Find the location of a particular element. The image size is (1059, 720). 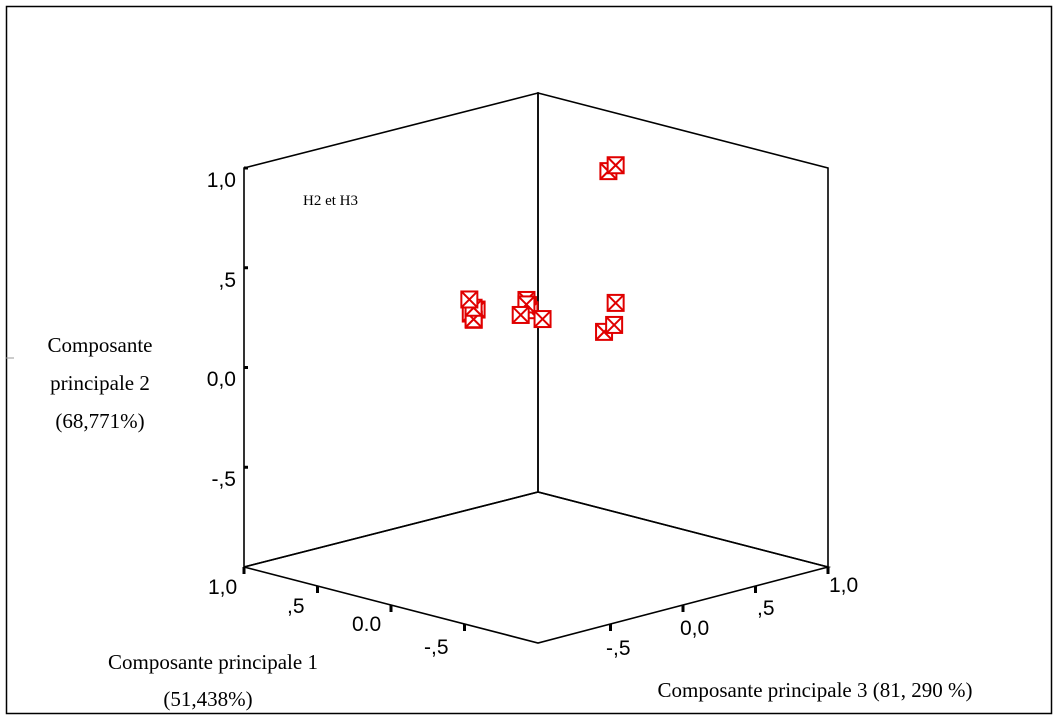

x-tick-label: 1,0 is located at coordinates (222, 587).